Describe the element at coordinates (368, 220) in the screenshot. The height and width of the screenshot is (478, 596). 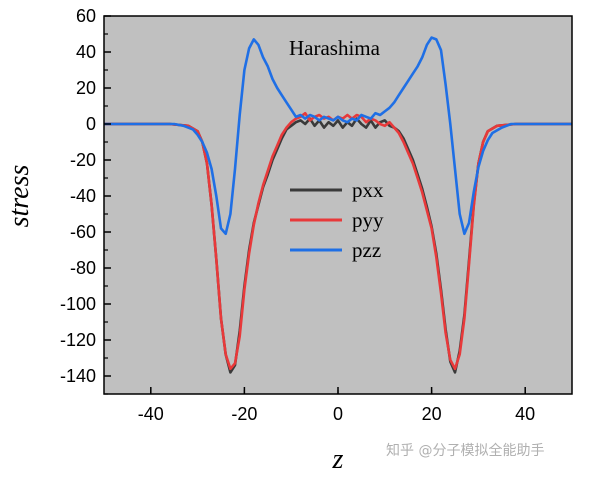
I see `legend-label-pyy: pyy` at that location.